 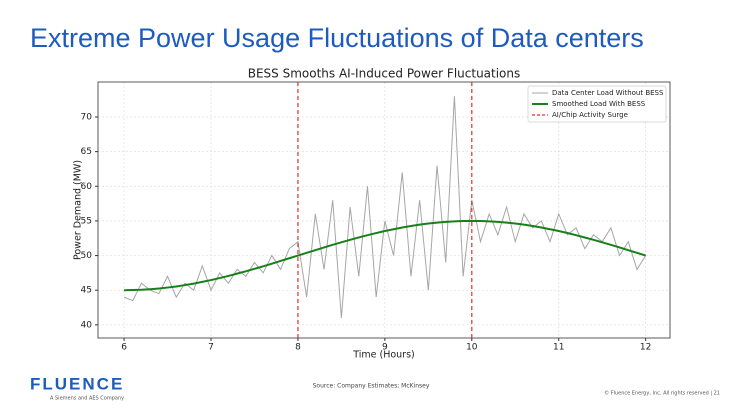 What do you see at coordinates (472, 348) in the screenshot?
I see `x-tick-label: 10` at bounding box center [472, 348].